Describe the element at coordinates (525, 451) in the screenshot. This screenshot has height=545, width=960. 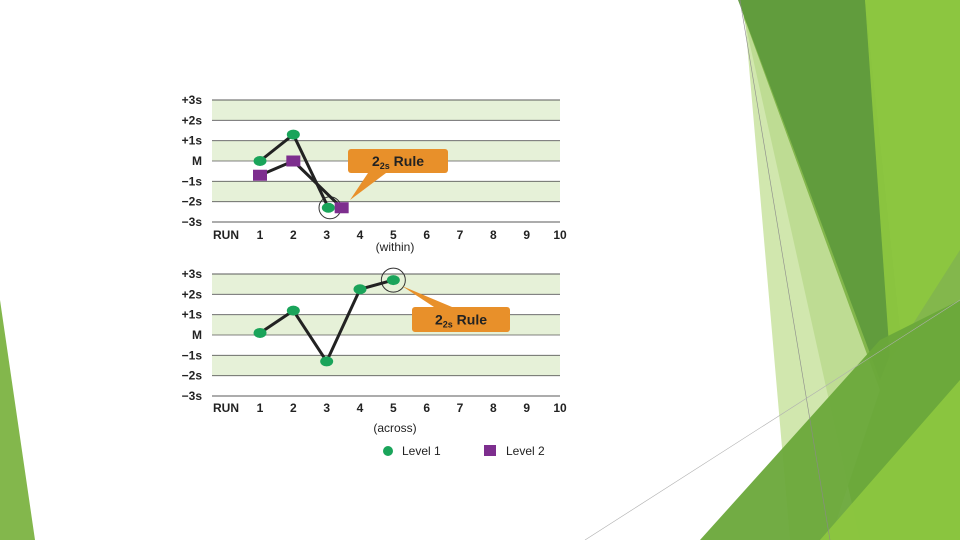
I see `legend-label-level-2: Level 2` at that location.